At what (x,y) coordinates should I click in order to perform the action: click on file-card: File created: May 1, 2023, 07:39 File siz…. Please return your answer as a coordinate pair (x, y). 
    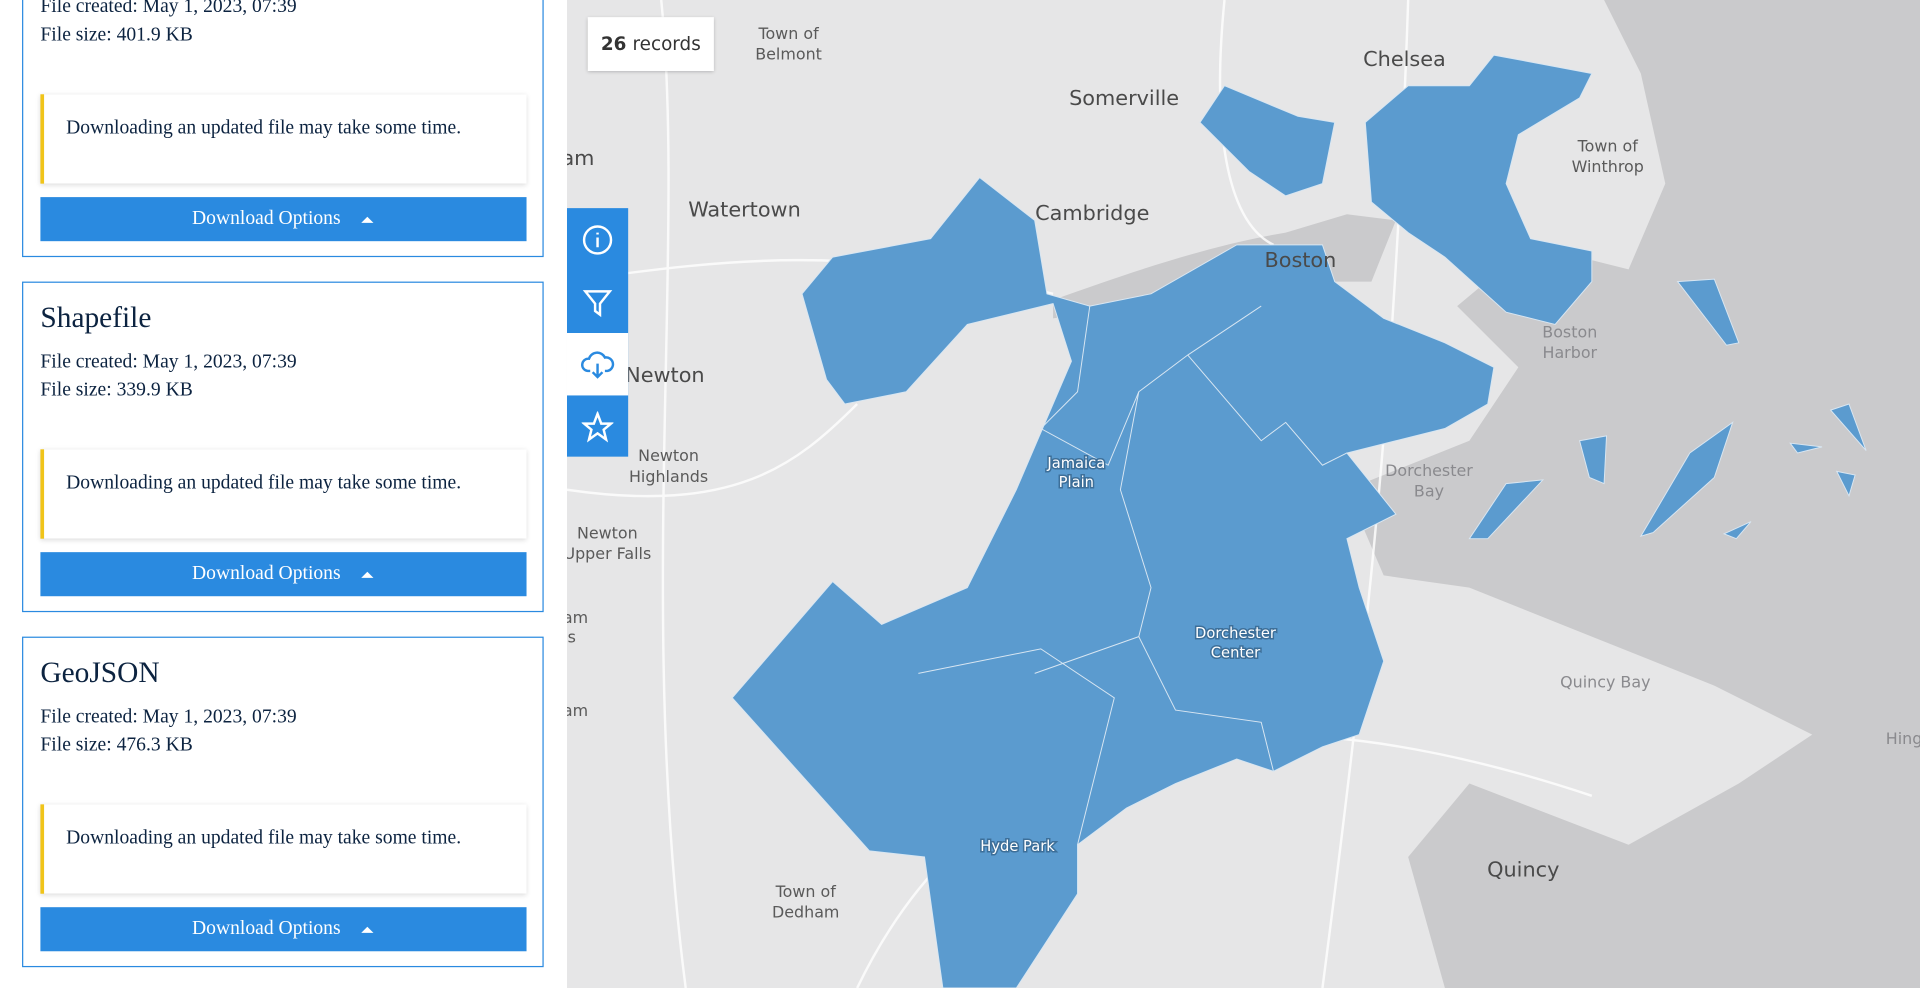
    Looking at the image, I should click on (283, 129).